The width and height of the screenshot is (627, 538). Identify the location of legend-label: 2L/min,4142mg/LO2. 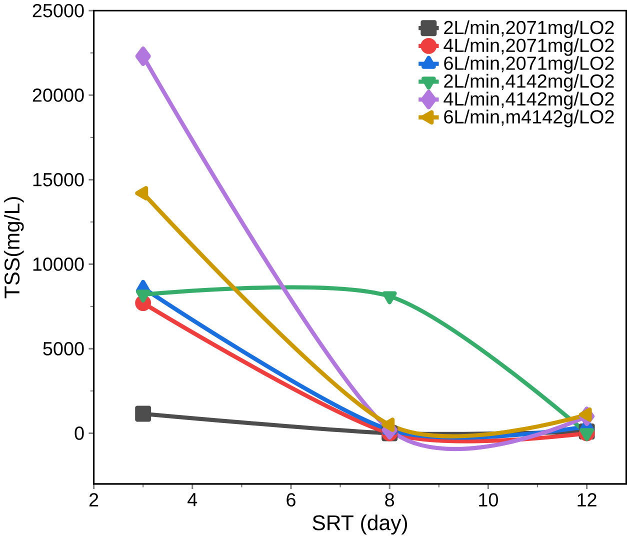
(529, 83).